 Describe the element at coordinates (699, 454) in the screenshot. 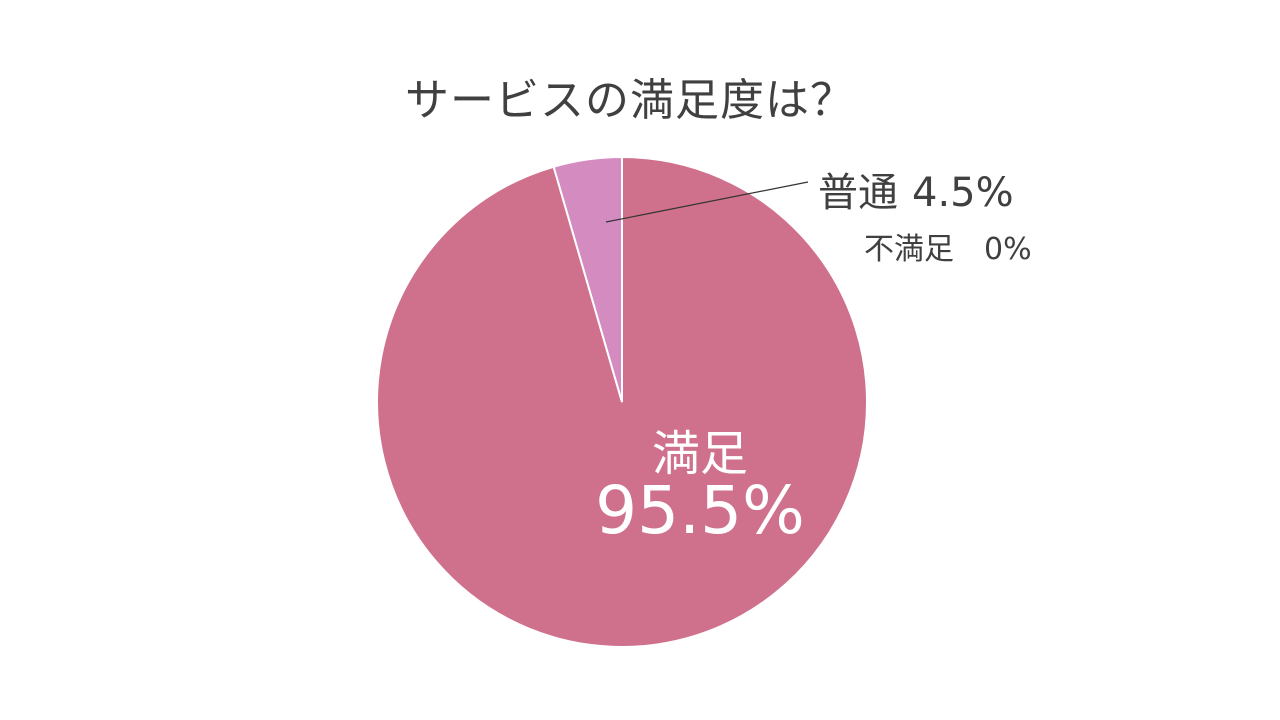

I see `slice-label-satisfied: 満足` at that location.